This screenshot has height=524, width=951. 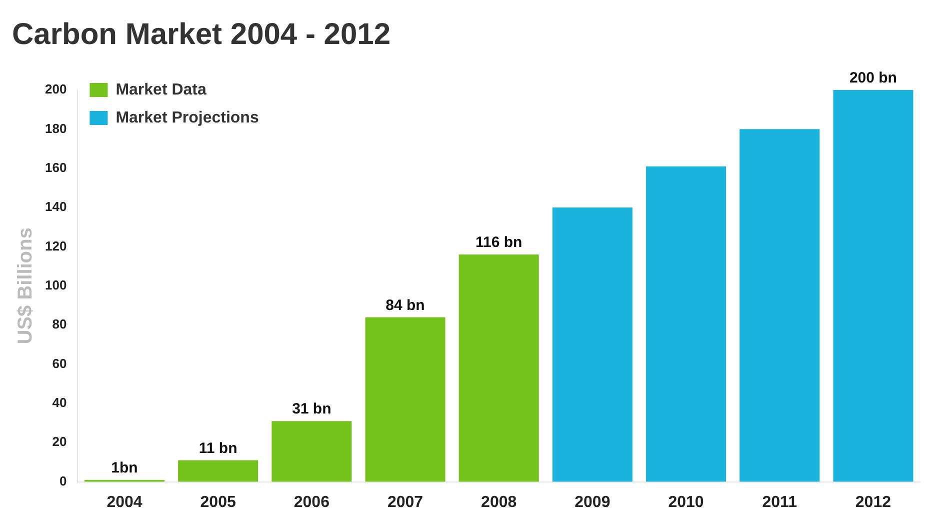 I want to click on y-tick-label: 20, so click(x=59, y=442).